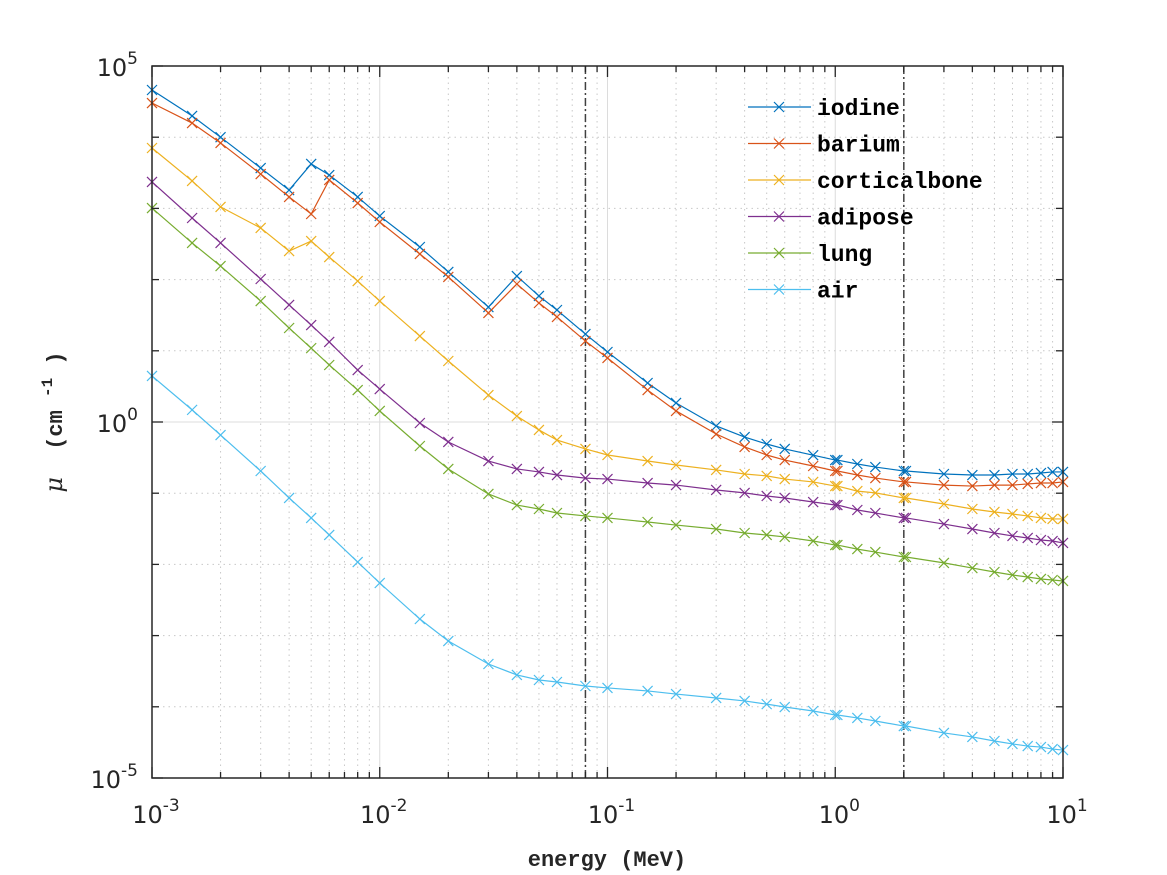  I want to click on y-tick-label: 105, so click(117, 65).